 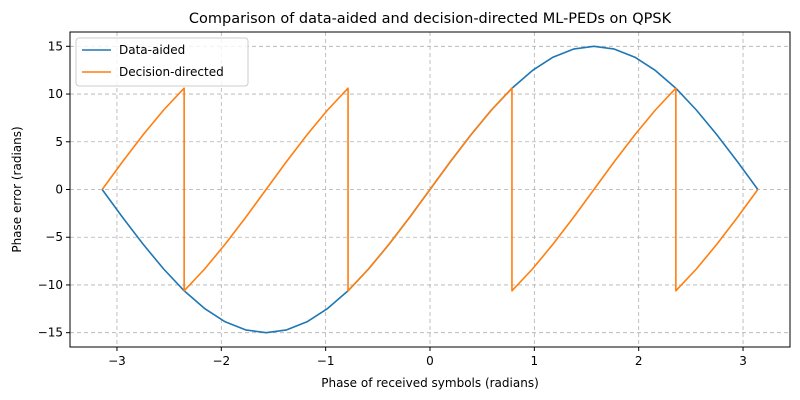 I want to click on x-tick-label: −3, so click(x=117, y=361).